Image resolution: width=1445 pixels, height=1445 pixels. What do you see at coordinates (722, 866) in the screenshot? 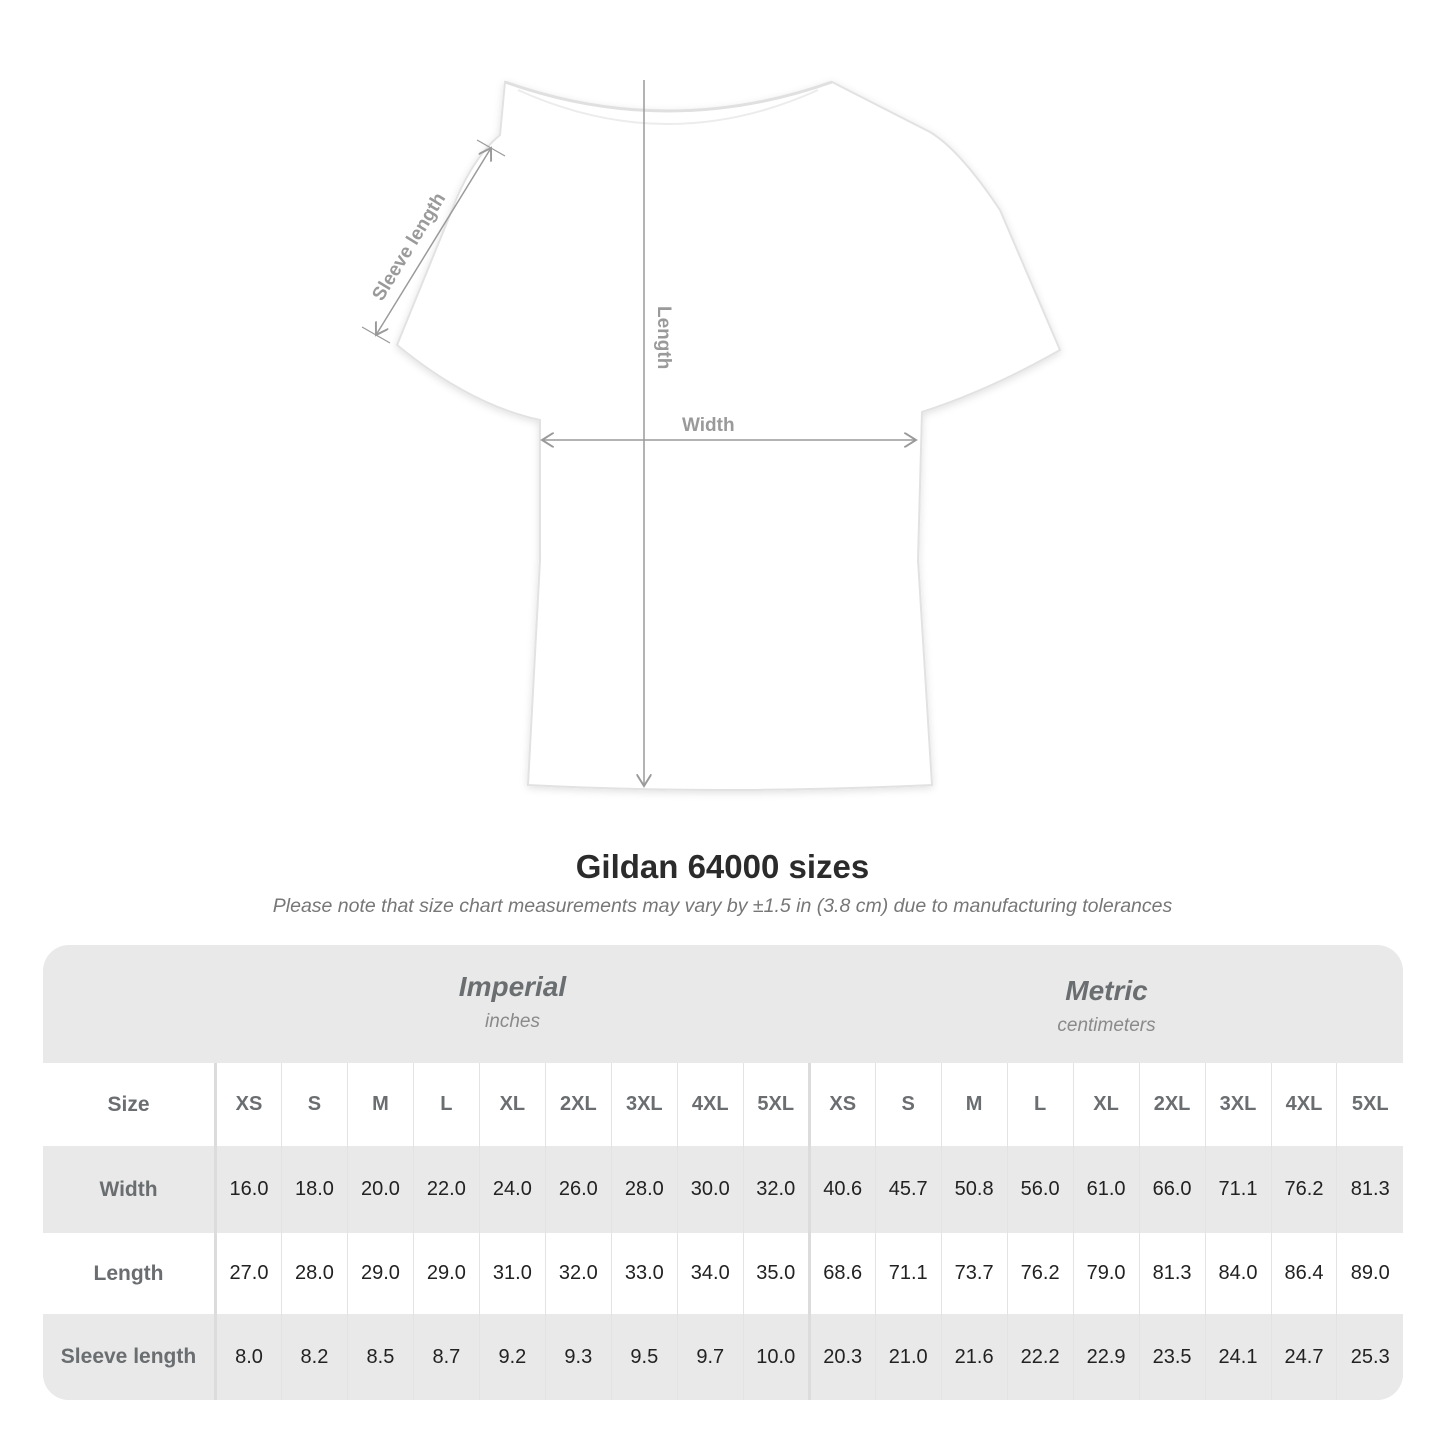
I see `page-title: Gildan 64000 sizes` at bounding box center [722, 866].